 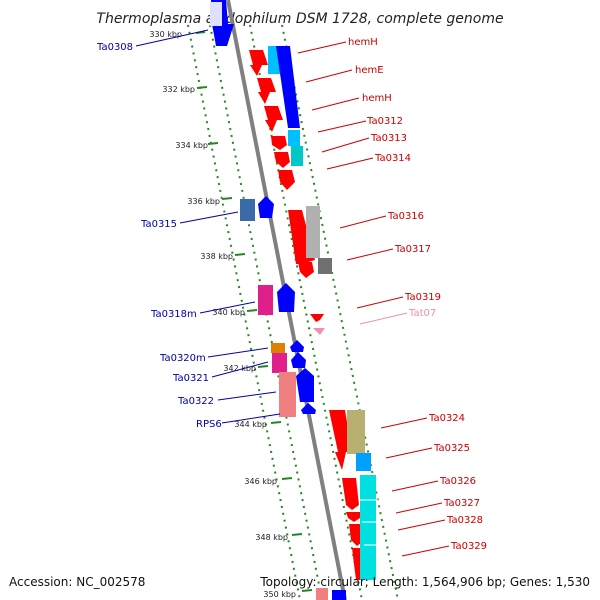 What do you see at coordinates (306, 270) in the screenshot?
I see `gene-ta0317` at bounding box center [306, 270].